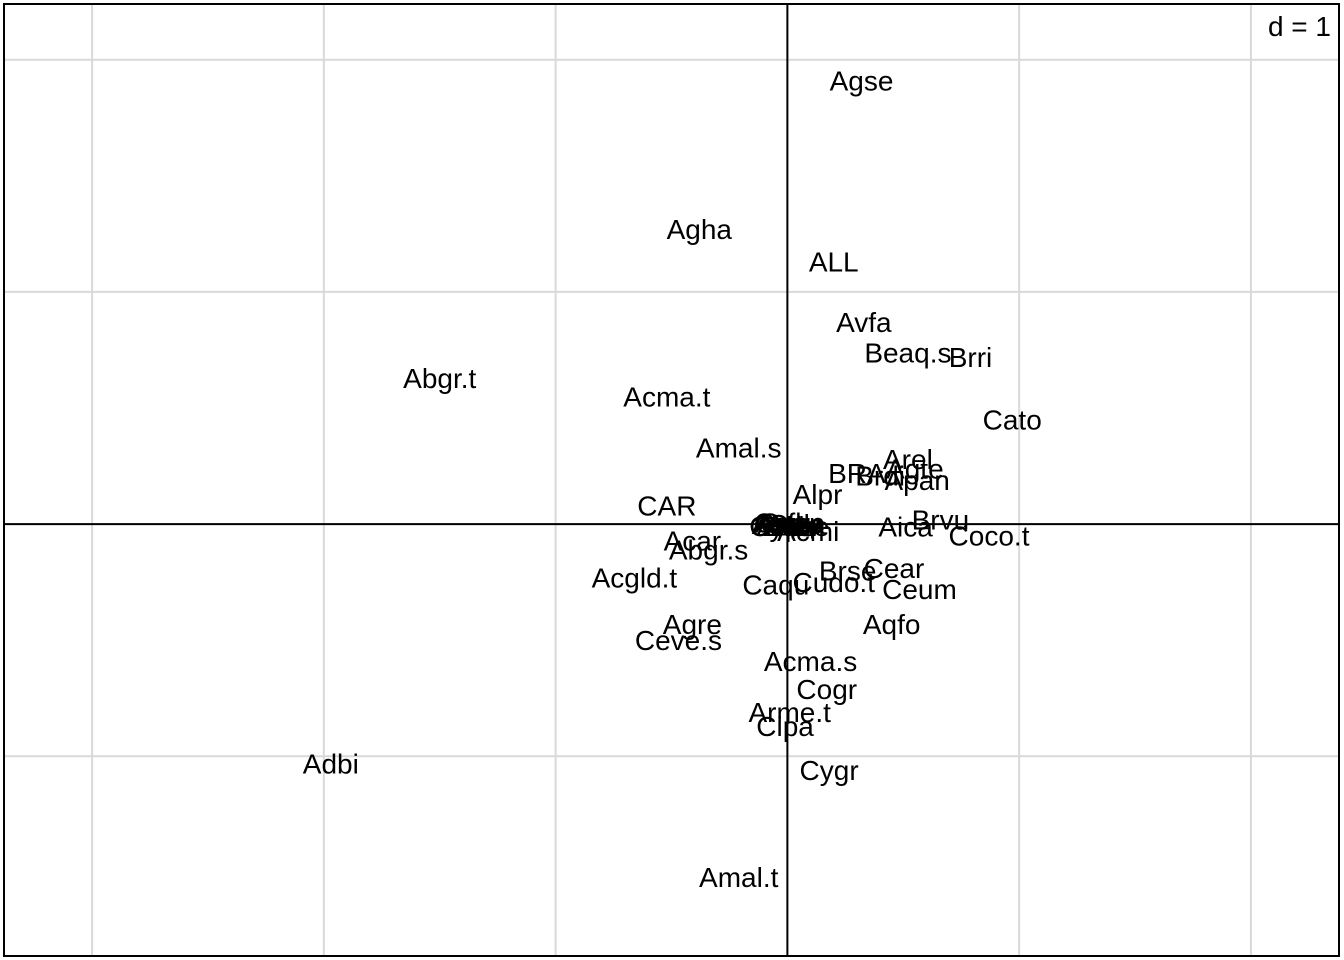  I want to click on point-label: Agse, so click(862, 81).